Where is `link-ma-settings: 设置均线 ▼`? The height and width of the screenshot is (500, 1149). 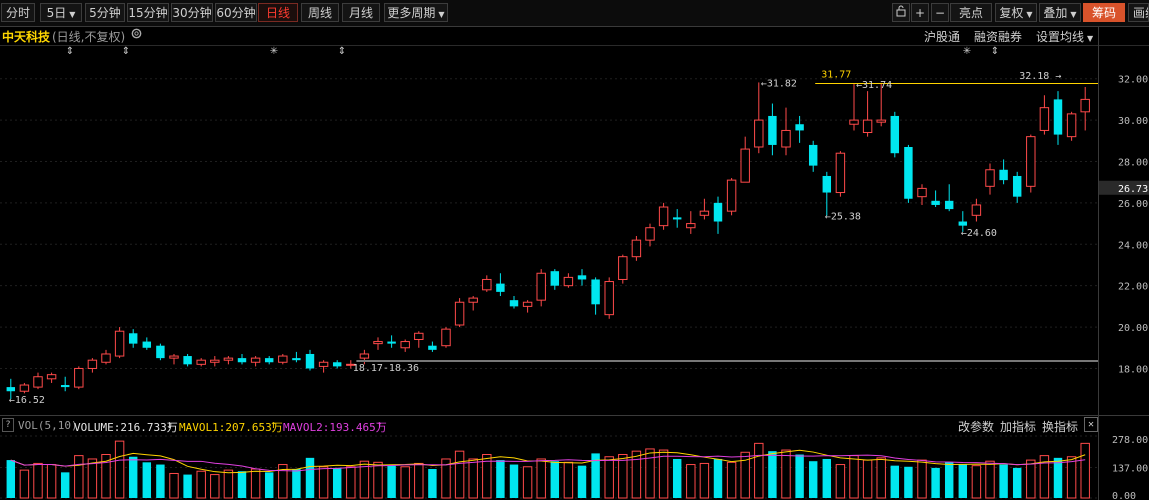 link-ma-settings: 设置均线 ▼ is located at coordinates (1064, 36).